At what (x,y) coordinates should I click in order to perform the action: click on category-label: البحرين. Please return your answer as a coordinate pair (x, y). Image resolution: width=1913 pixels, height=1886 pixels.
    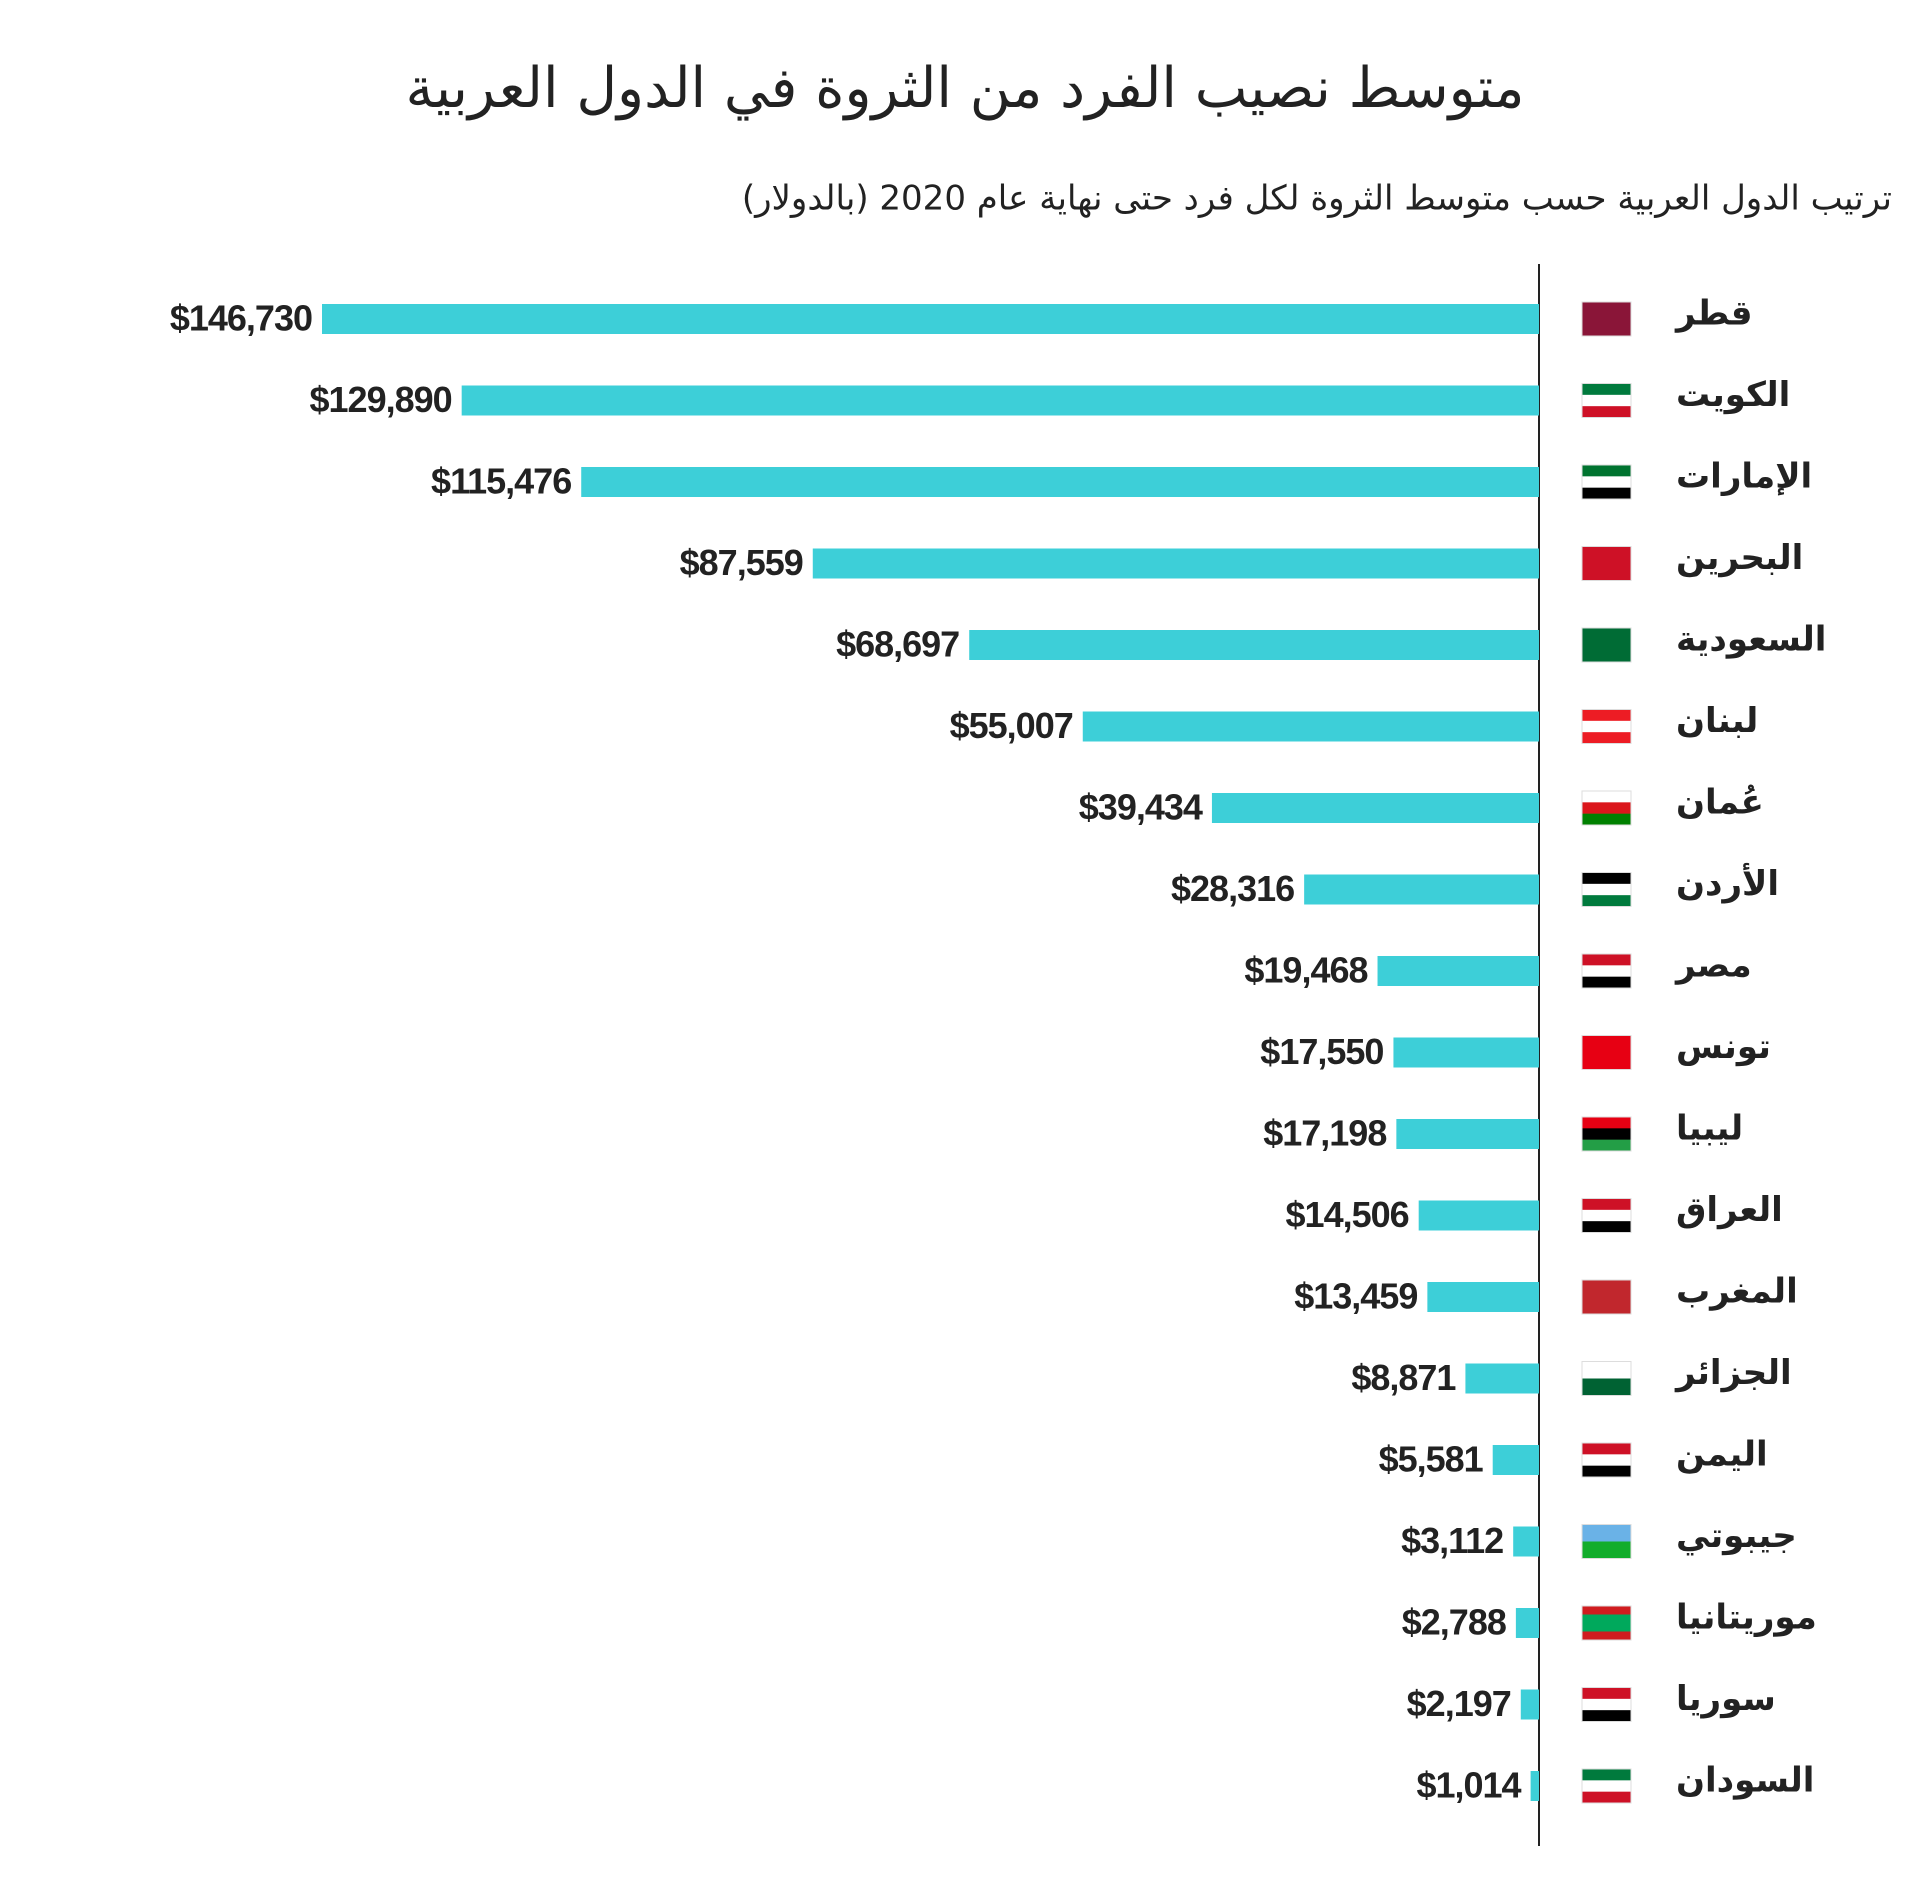
    Looking at the image, I should click on (1739, 558).